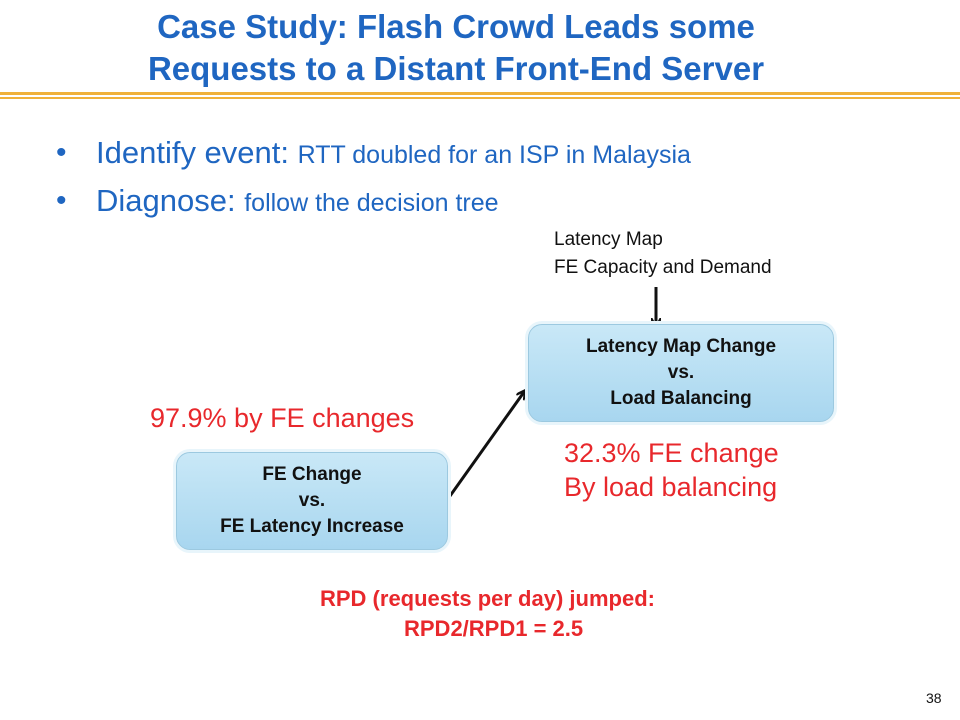 This screenshot has height=720, width=960. Describe the element at coordinates (480, 93) in the screenshot. I see `title-divider` at that location.